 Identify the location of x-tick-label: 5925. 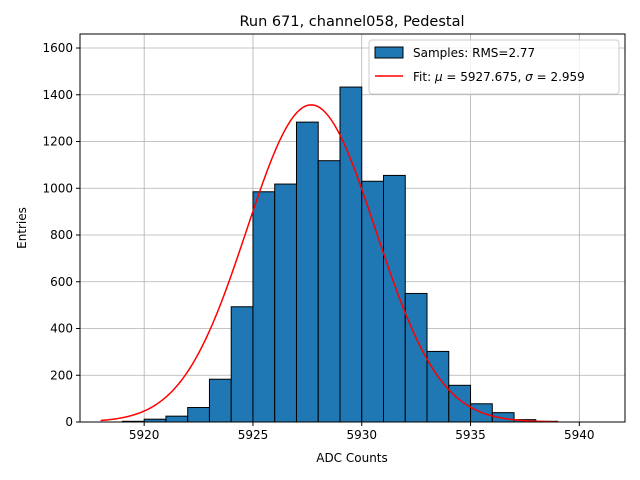
(253, 435).